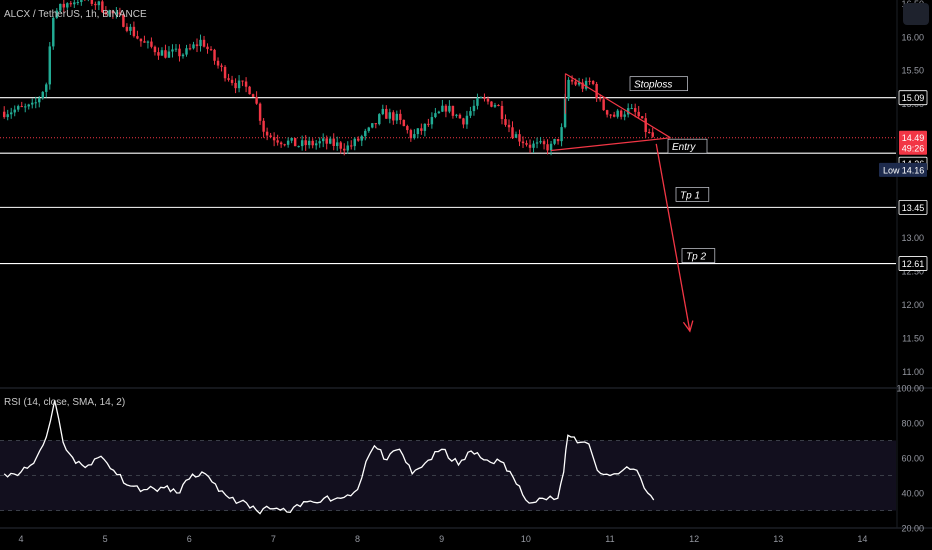 The height and width of the screenshot is (550, 932). What do you see at coordinates (75, 14) in the screenshot?
I see `chart-title: ALCX / TetherUS, 1h, BINANCE` at bounding box center [75, 14].